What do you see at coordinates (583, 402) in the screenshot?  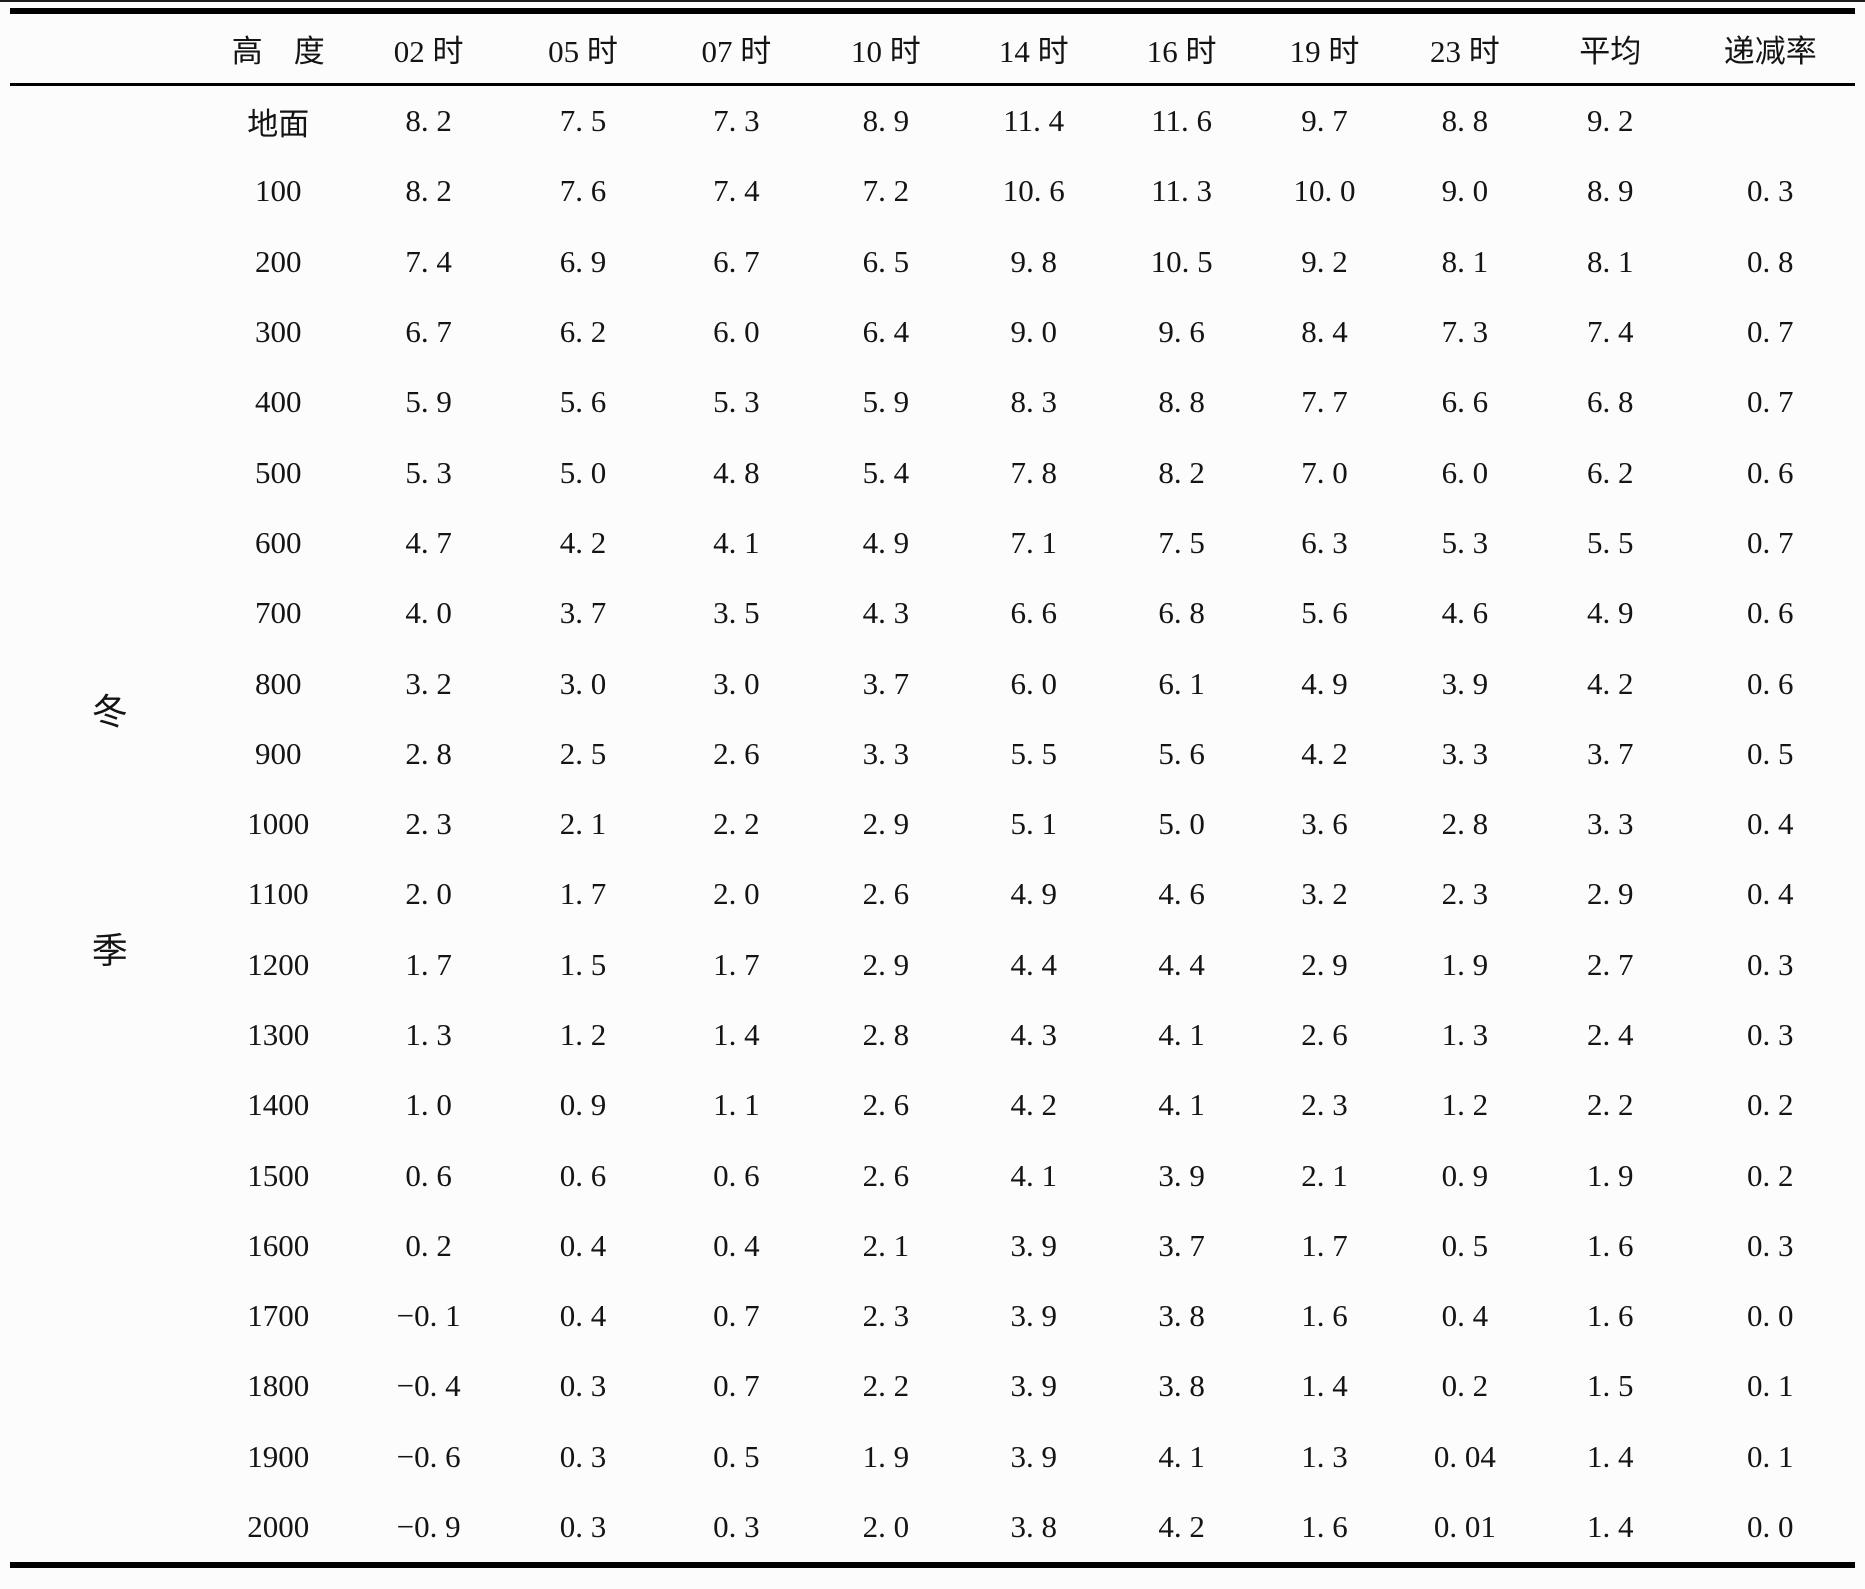 I see `value-cell: 5. 6` at bounding box center [583, 402].